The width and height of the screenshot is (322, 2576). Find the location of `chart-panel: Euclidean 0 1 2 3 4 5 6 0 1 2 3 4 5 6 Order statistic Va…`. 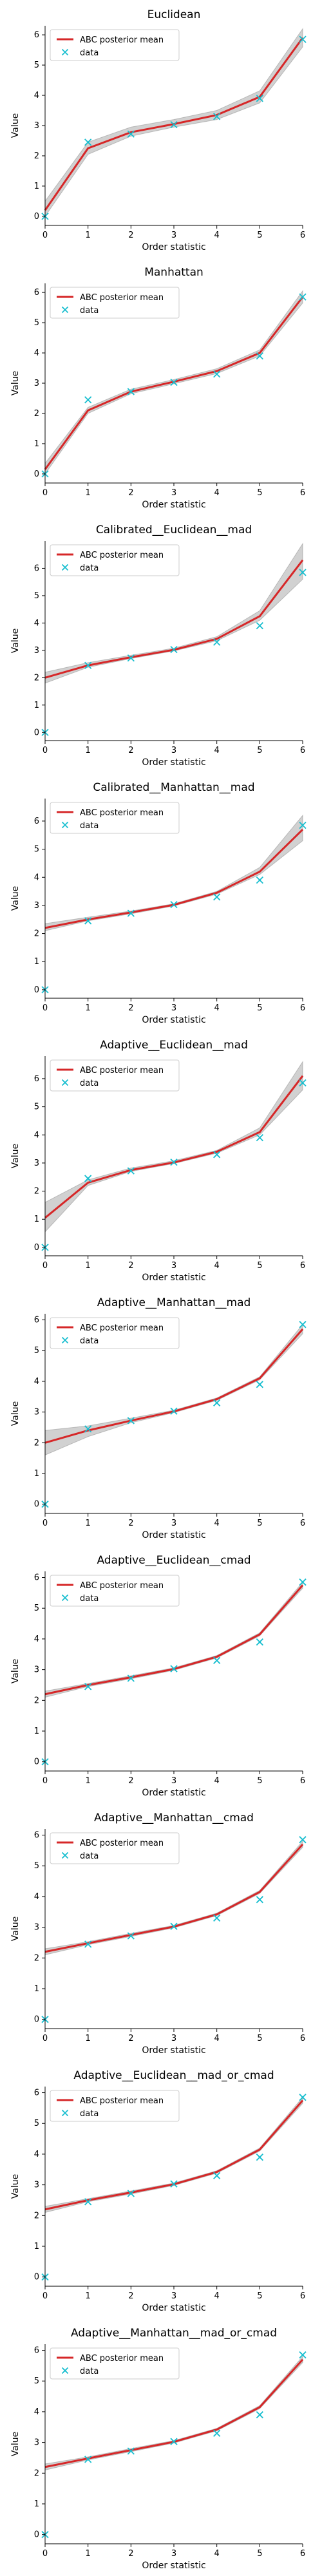

chart-panel: Euclidean 0 1 2 3 4 5 6 0 1 2 3 4 5 6 Order statistic Va… is located at coordinates (159, 130).